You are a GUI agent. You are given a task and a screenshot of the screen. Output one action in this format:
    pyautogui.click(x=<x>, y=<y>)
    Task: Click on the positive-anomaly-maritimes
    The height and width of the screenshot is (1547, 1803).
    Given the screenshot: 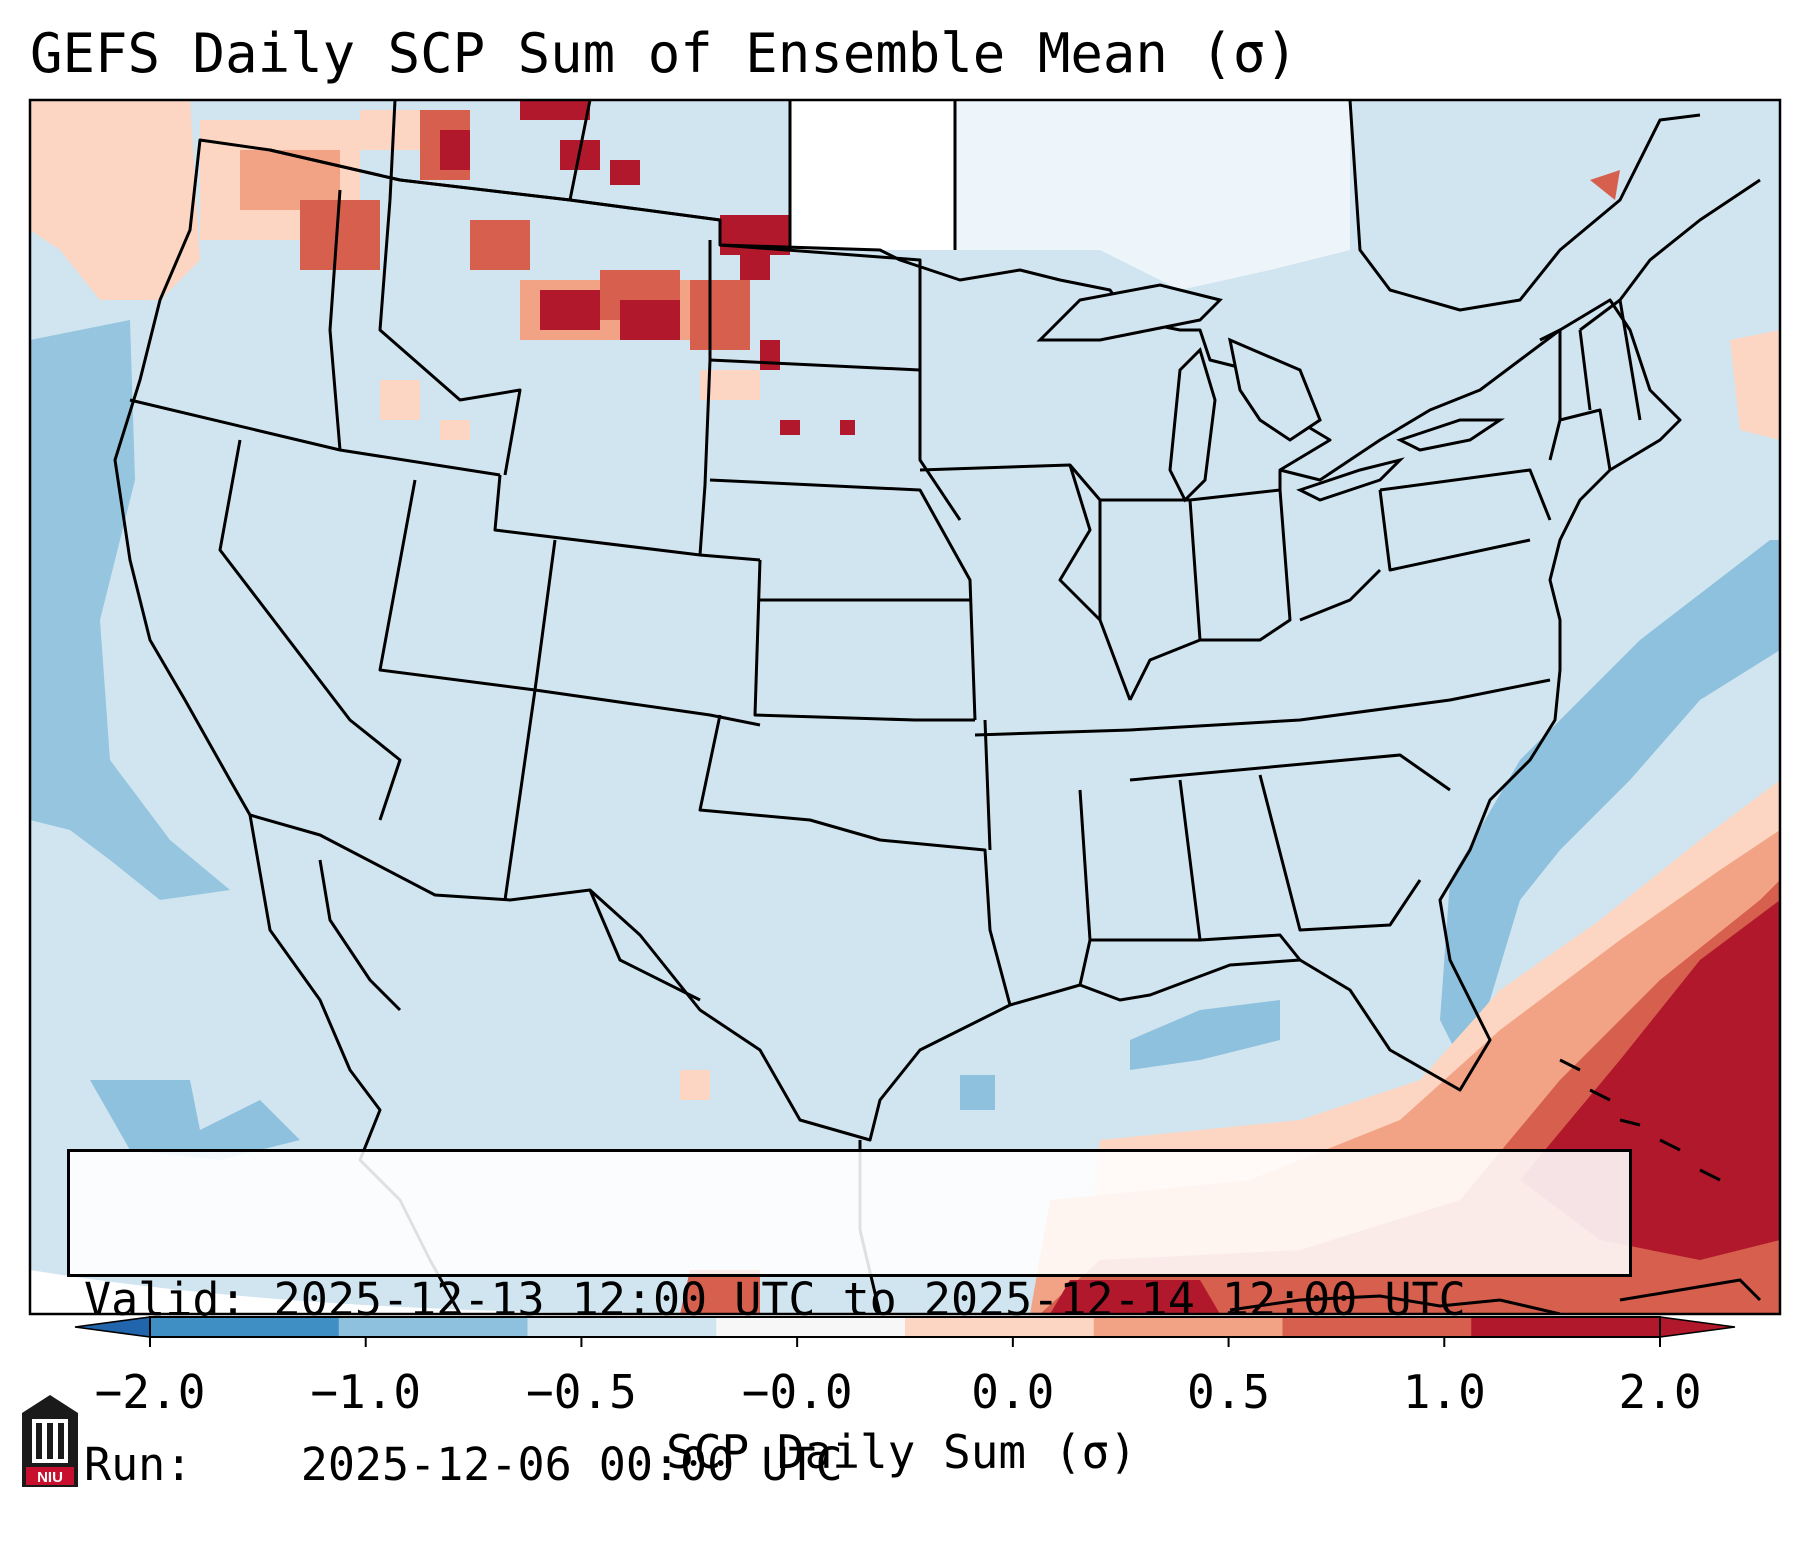 What is the action you would take?
    pyautogui.click(x=1755, y=385)
    